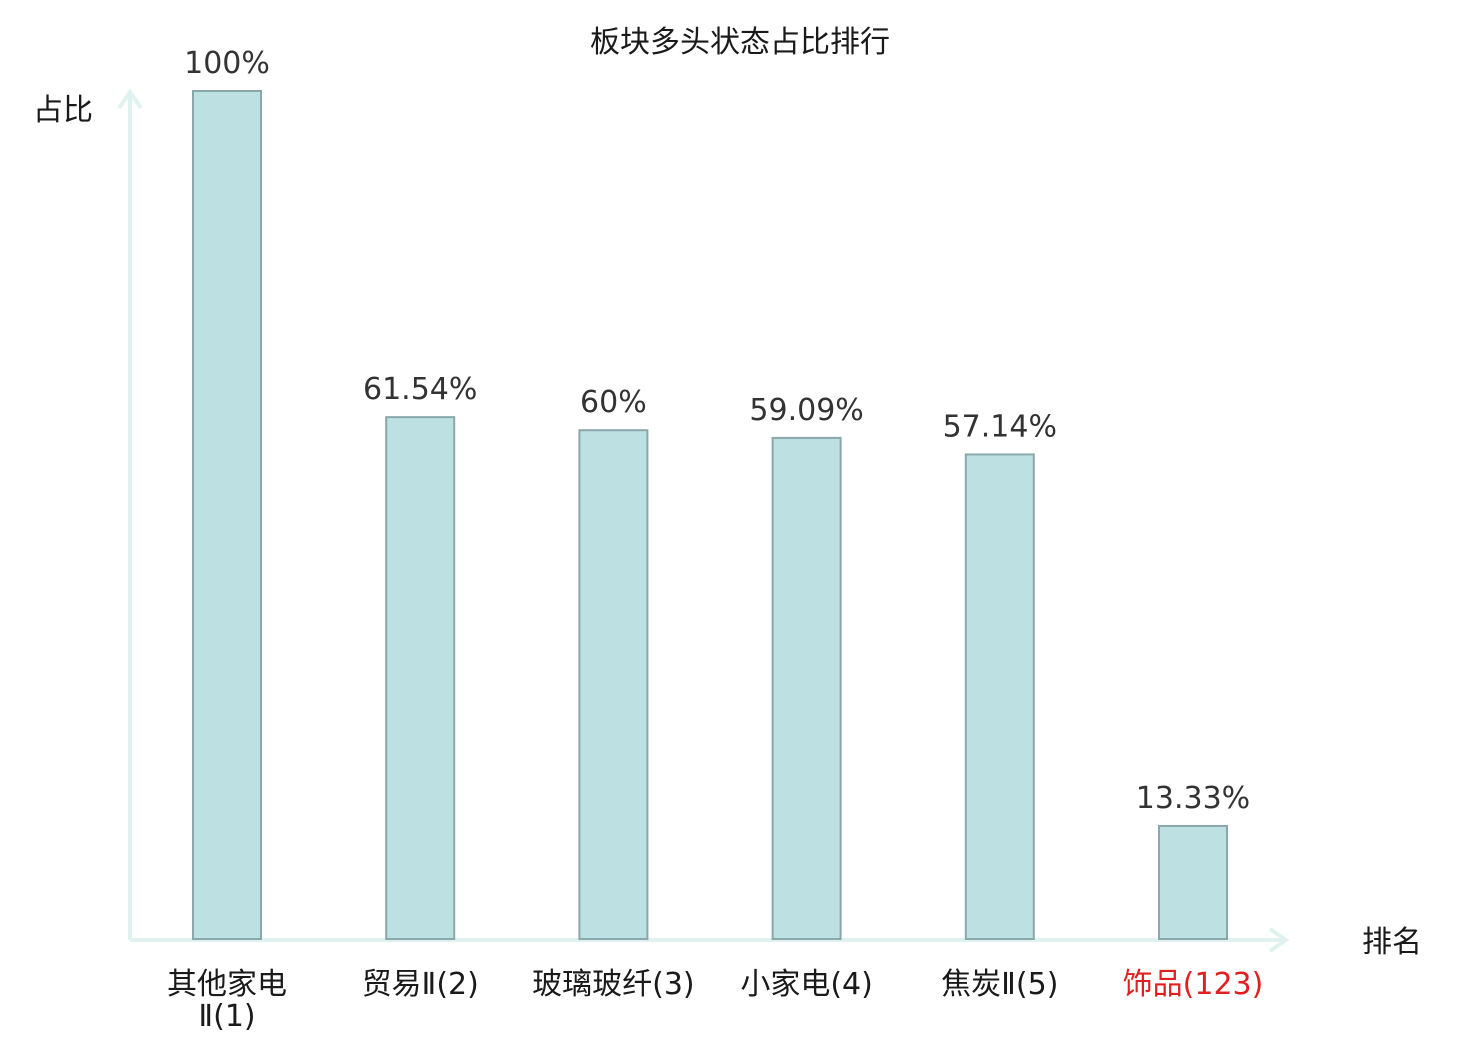  Describe the element at coordinates (420, 984) in the screenshot. I see `x-tick-label: 贸易Ⅱ(2)` at that location.